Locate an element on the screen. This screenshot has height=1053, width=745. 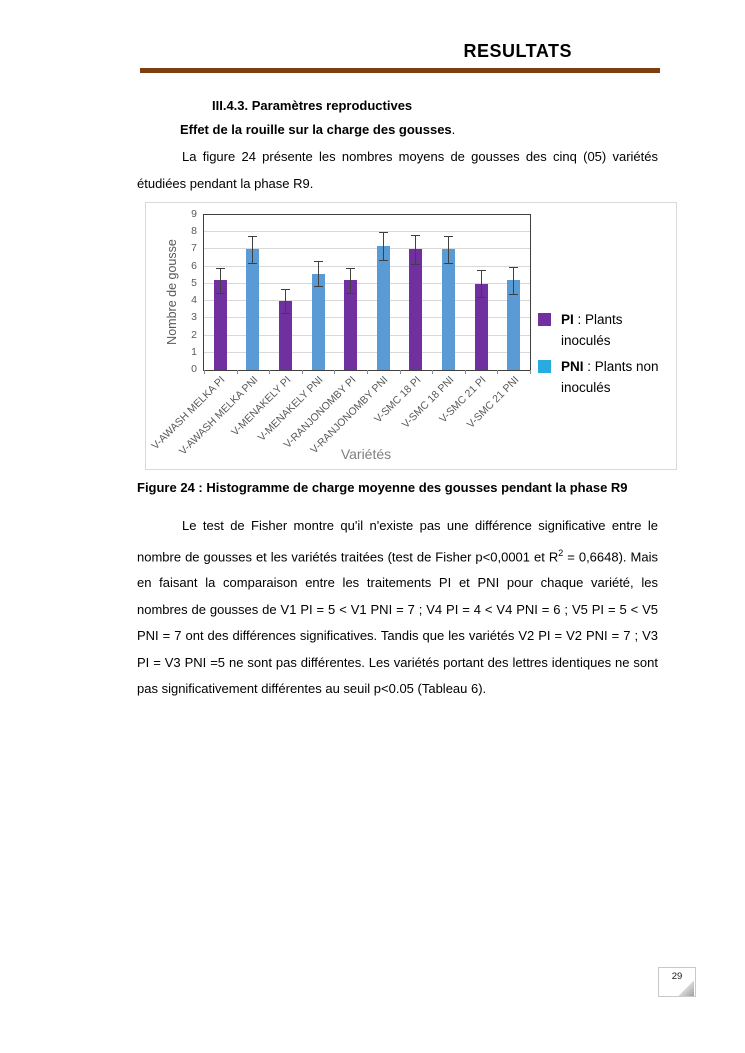
legend-label-pni: PNI : Plants non inoculés is located at coordinates (610, 377).